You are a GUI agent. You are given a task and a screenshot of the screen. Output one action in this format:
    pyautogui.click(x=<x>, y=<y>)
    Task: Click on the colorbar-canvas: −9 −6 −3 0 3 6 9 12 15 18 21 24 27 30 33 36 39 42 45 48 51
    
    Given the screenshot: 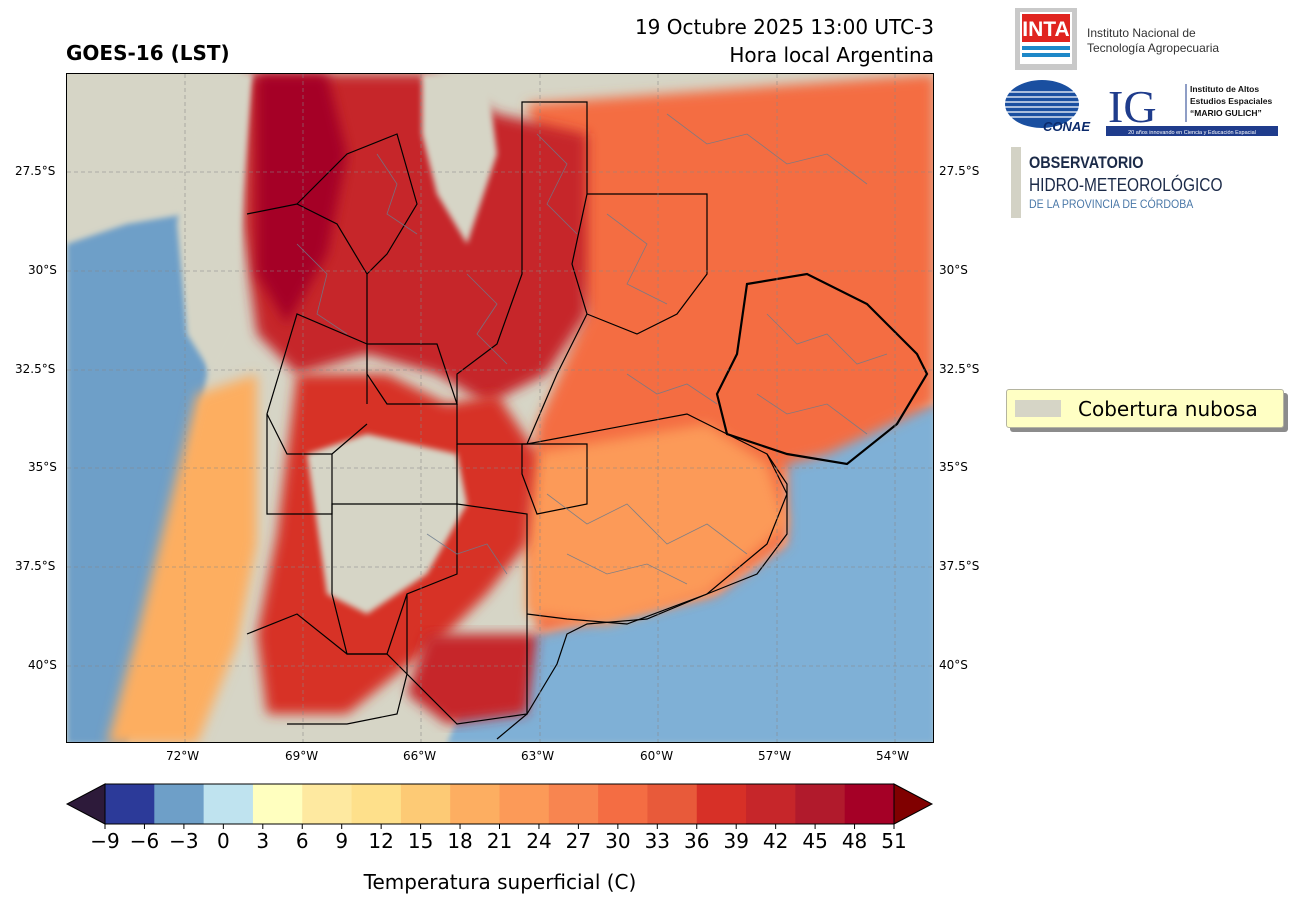 What is the action you would take?
    pyautogui.click(x=499, y=818)
    